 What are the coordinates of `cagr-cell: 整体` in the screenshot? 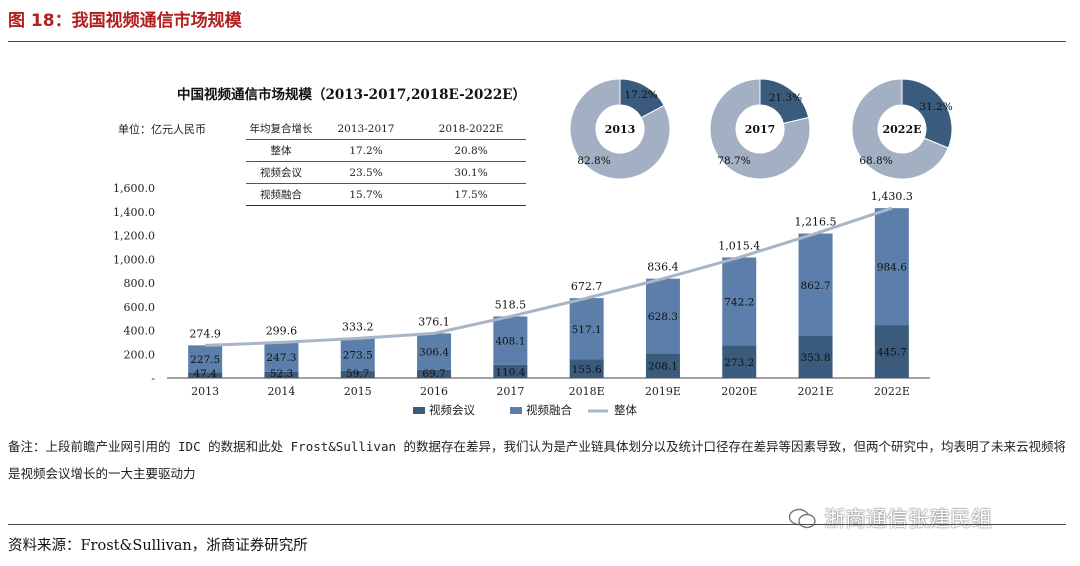 It's located at (281, 150).